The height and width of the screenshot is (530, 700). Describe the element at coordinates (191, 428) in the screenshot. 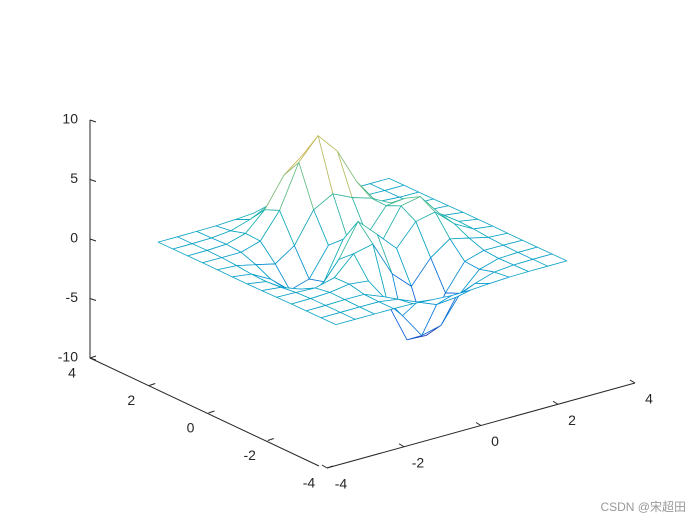

I see `y-tick-label: 0` at that location.